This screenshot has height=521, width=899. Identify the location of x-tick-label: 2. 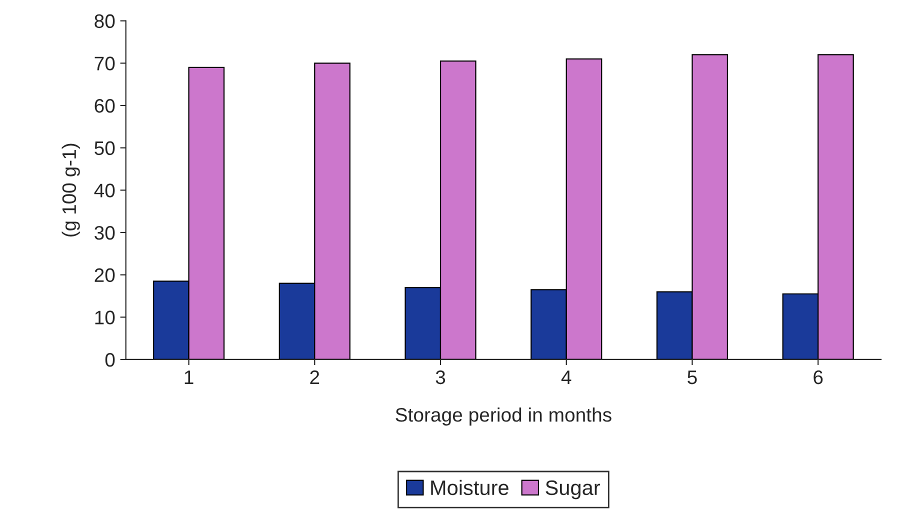
(315, 377).